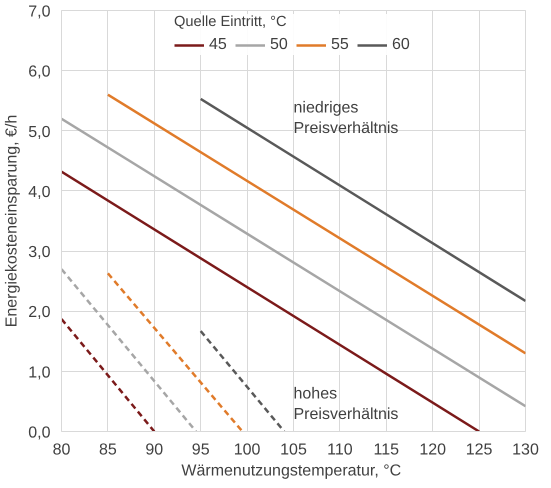 The height and width of the screenshot is (488, 551). I want to click on y-tick-label: 1,0, so click(39, 373).